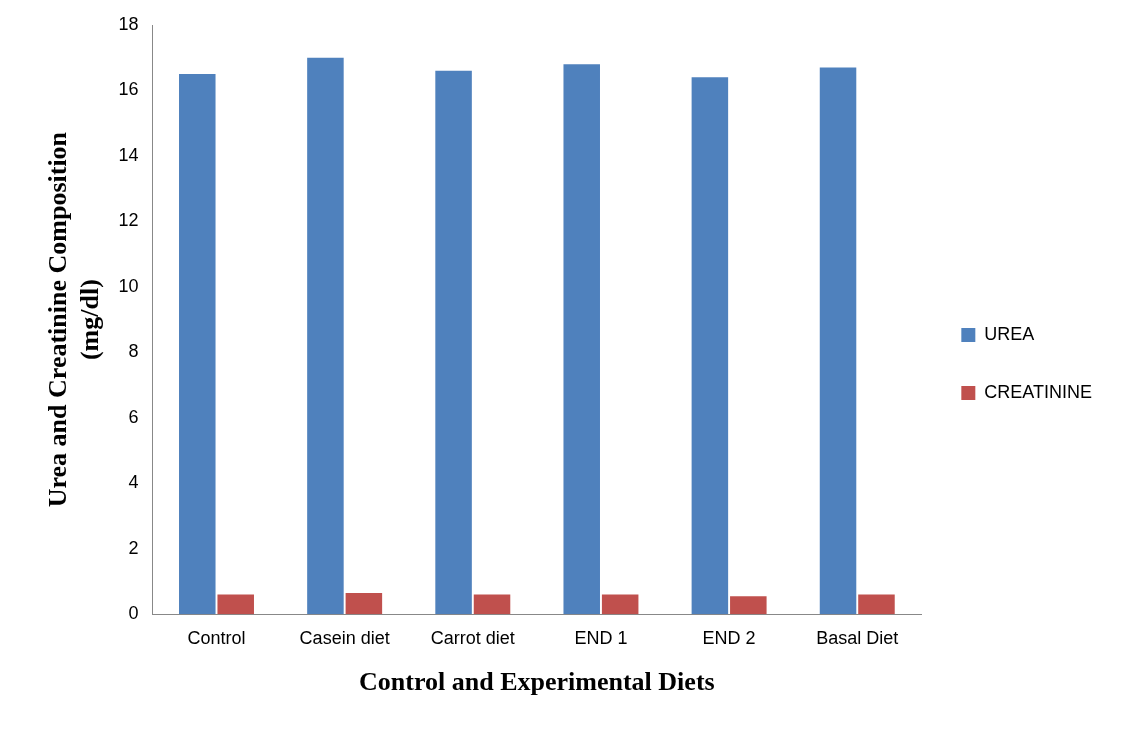 This screenshot has width=1122, height=733. I want to click on legend-label: CREATININE, so click(1038, 391).